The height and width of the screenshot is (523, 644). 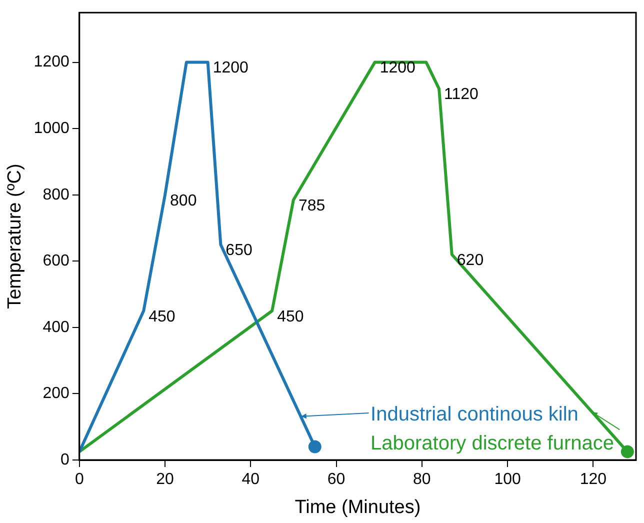 What do you see at coordinates (336, 479) in the screenshot?
I see `x-tick-label: 60` at bounding box center [336, 479].